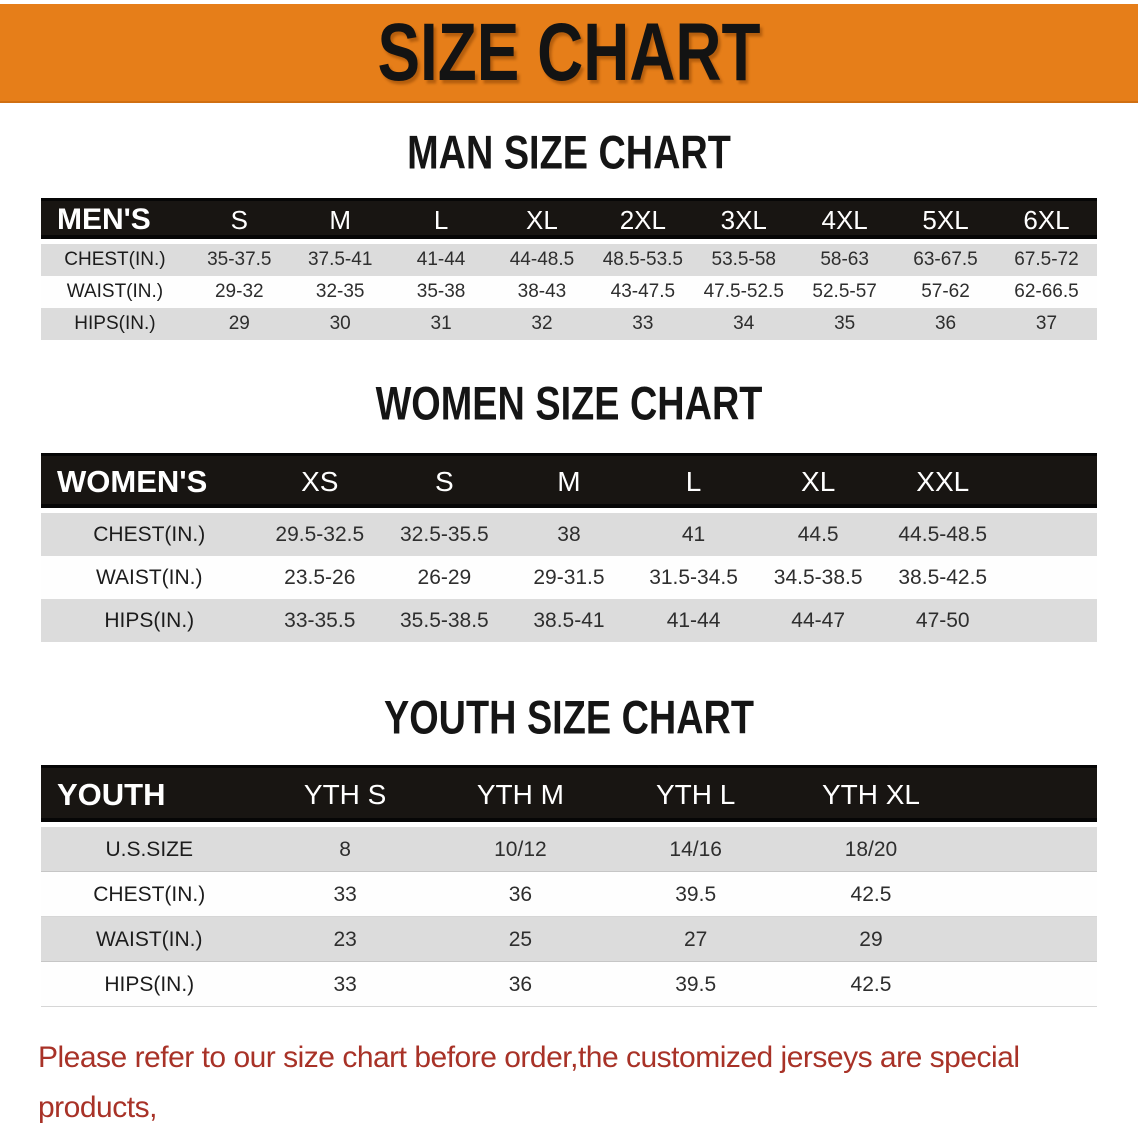  I want to click on size-value: 29, so click(870, 939).